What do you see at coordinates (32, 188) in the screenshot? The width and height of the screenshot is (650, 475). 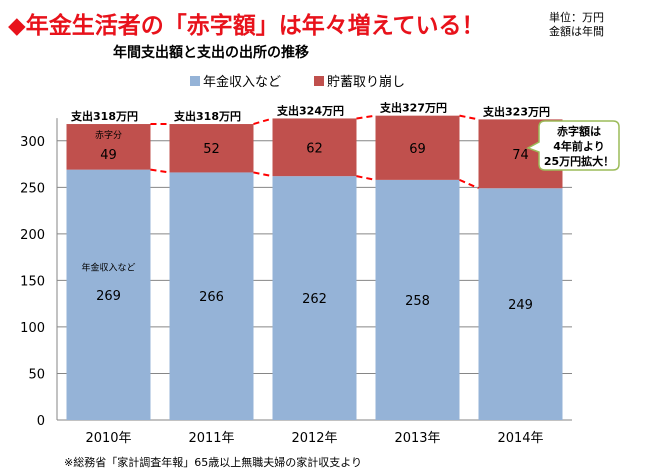 I see `y-tick-label: 250` at bounding box center [32, 188].